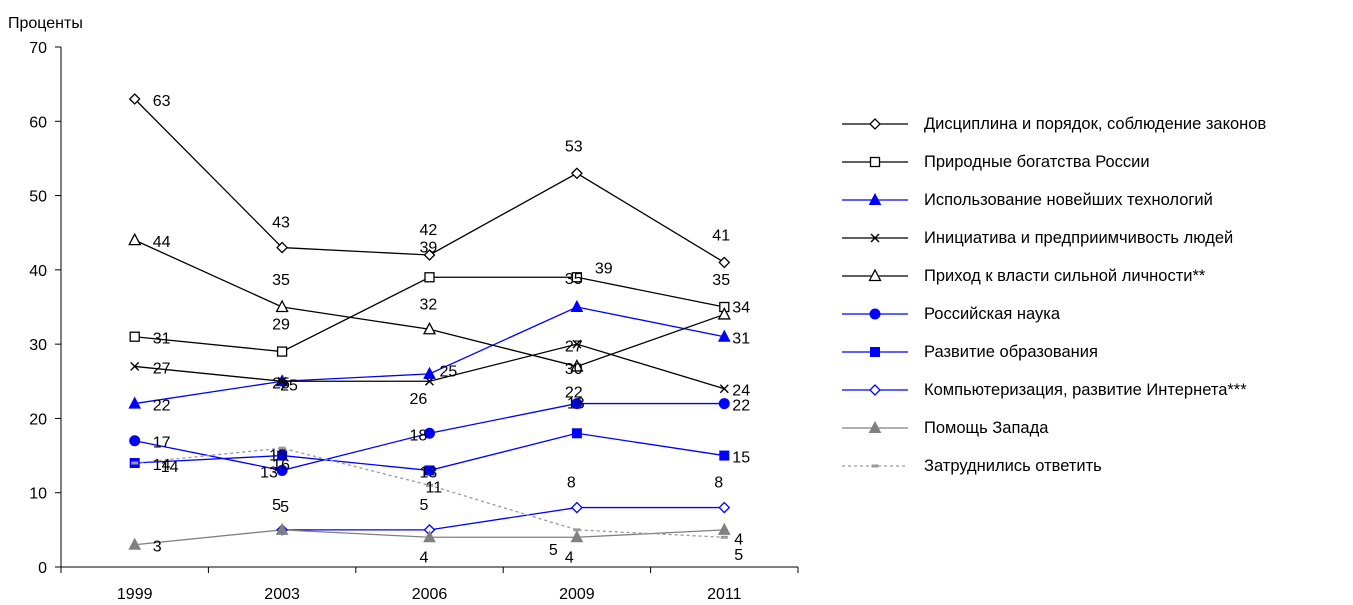 This screenshot has width=1353, height=605. I want to click on data-label: 39, so click(429, 247).